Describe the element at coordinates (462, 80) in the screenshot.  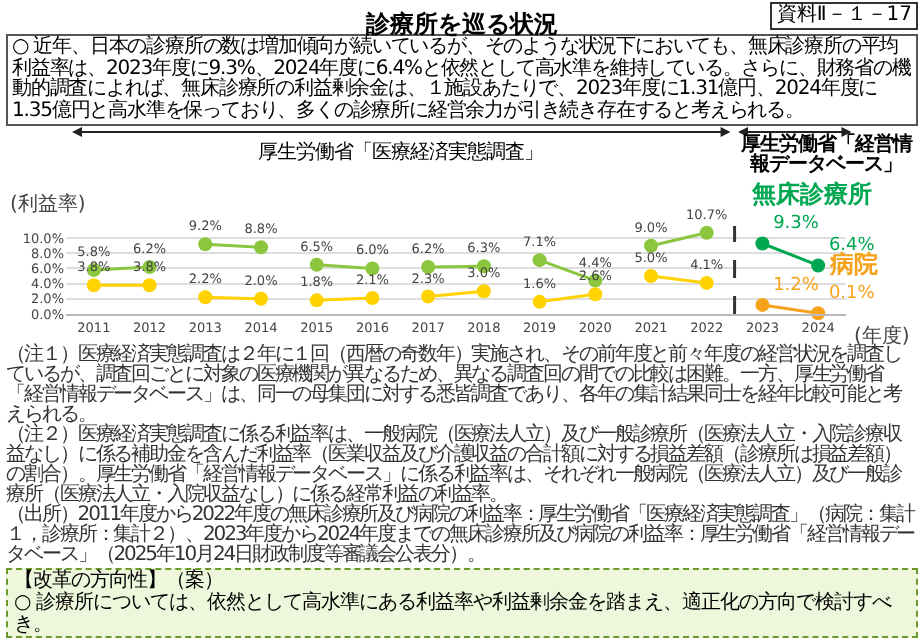
I see `text: ○ 近年、日本の診療所の数は増加傾向が続いているが、そのような状況下においても、無床診療所の平均利益率は、2023年度に9.3%、2024年度に6.4%と依然として高水準を維持している。さらに、財務省の機動的調査によれば、無床診療所の利益剰余金は、１施設あたりで、2023年度に1.31億円、2024年度に1.35億円と高水準を保っており、多くの診療所に経営余力が引き続き存在すると考えられる。` at that location.